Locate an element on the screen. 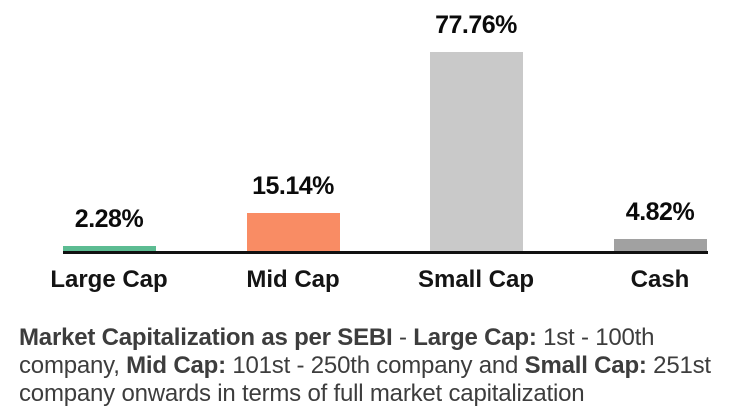 The image size is (746, 416). footnote-segment: company, is located at coordinates (73, 365).